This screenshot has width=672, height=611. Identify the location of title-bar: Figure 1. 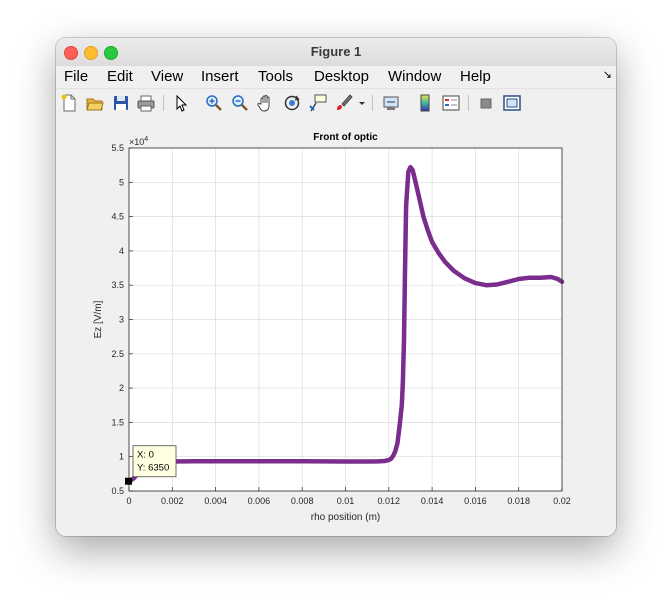
(336, 52).